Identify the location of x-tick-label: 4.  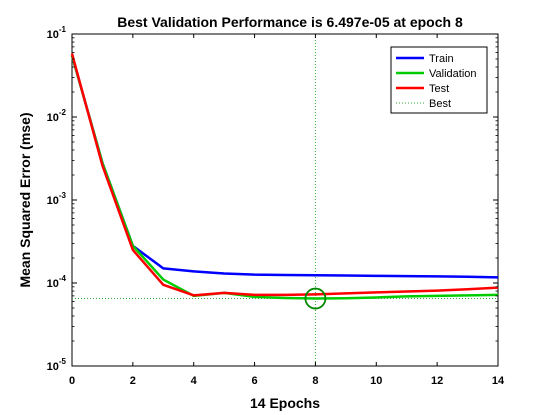
(194, 381).